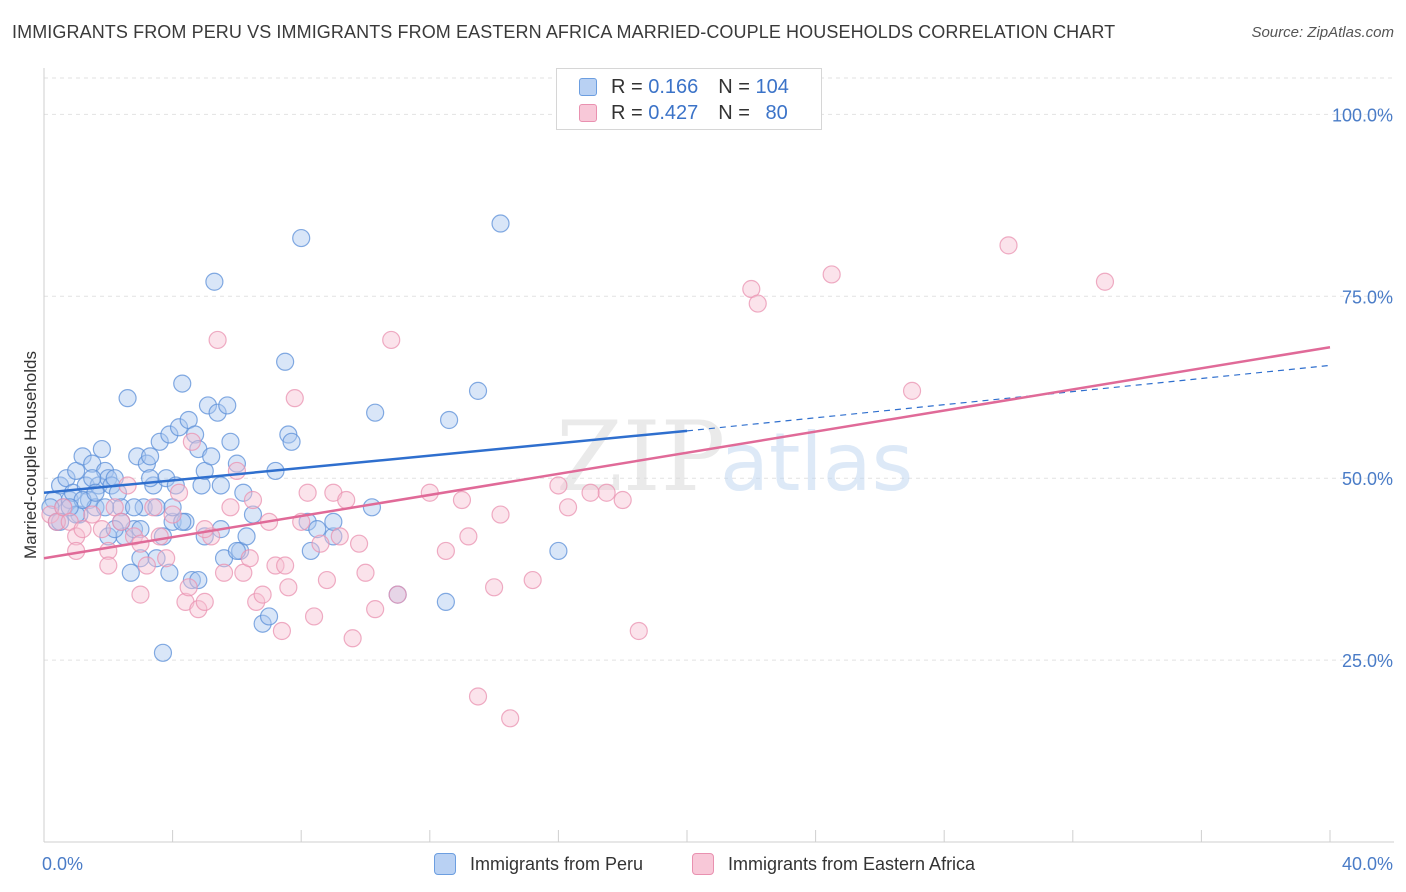 The image size is (1406, 892). What do you see at coordinates (1367, 297) in the screenshot?
I see `y-tick-label: 75.0%` at bounding box center [1367, 297].